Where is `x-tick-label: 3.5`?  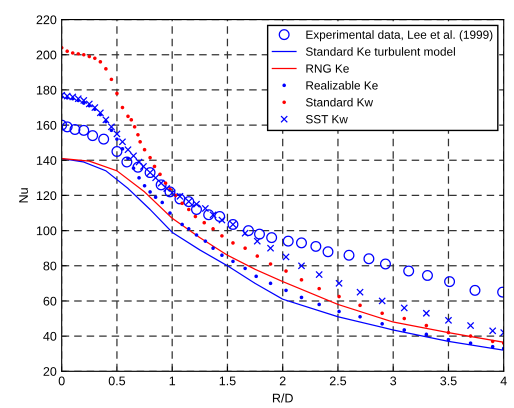 x-tick-label: 3.5 is located at coordinates (448, 381).